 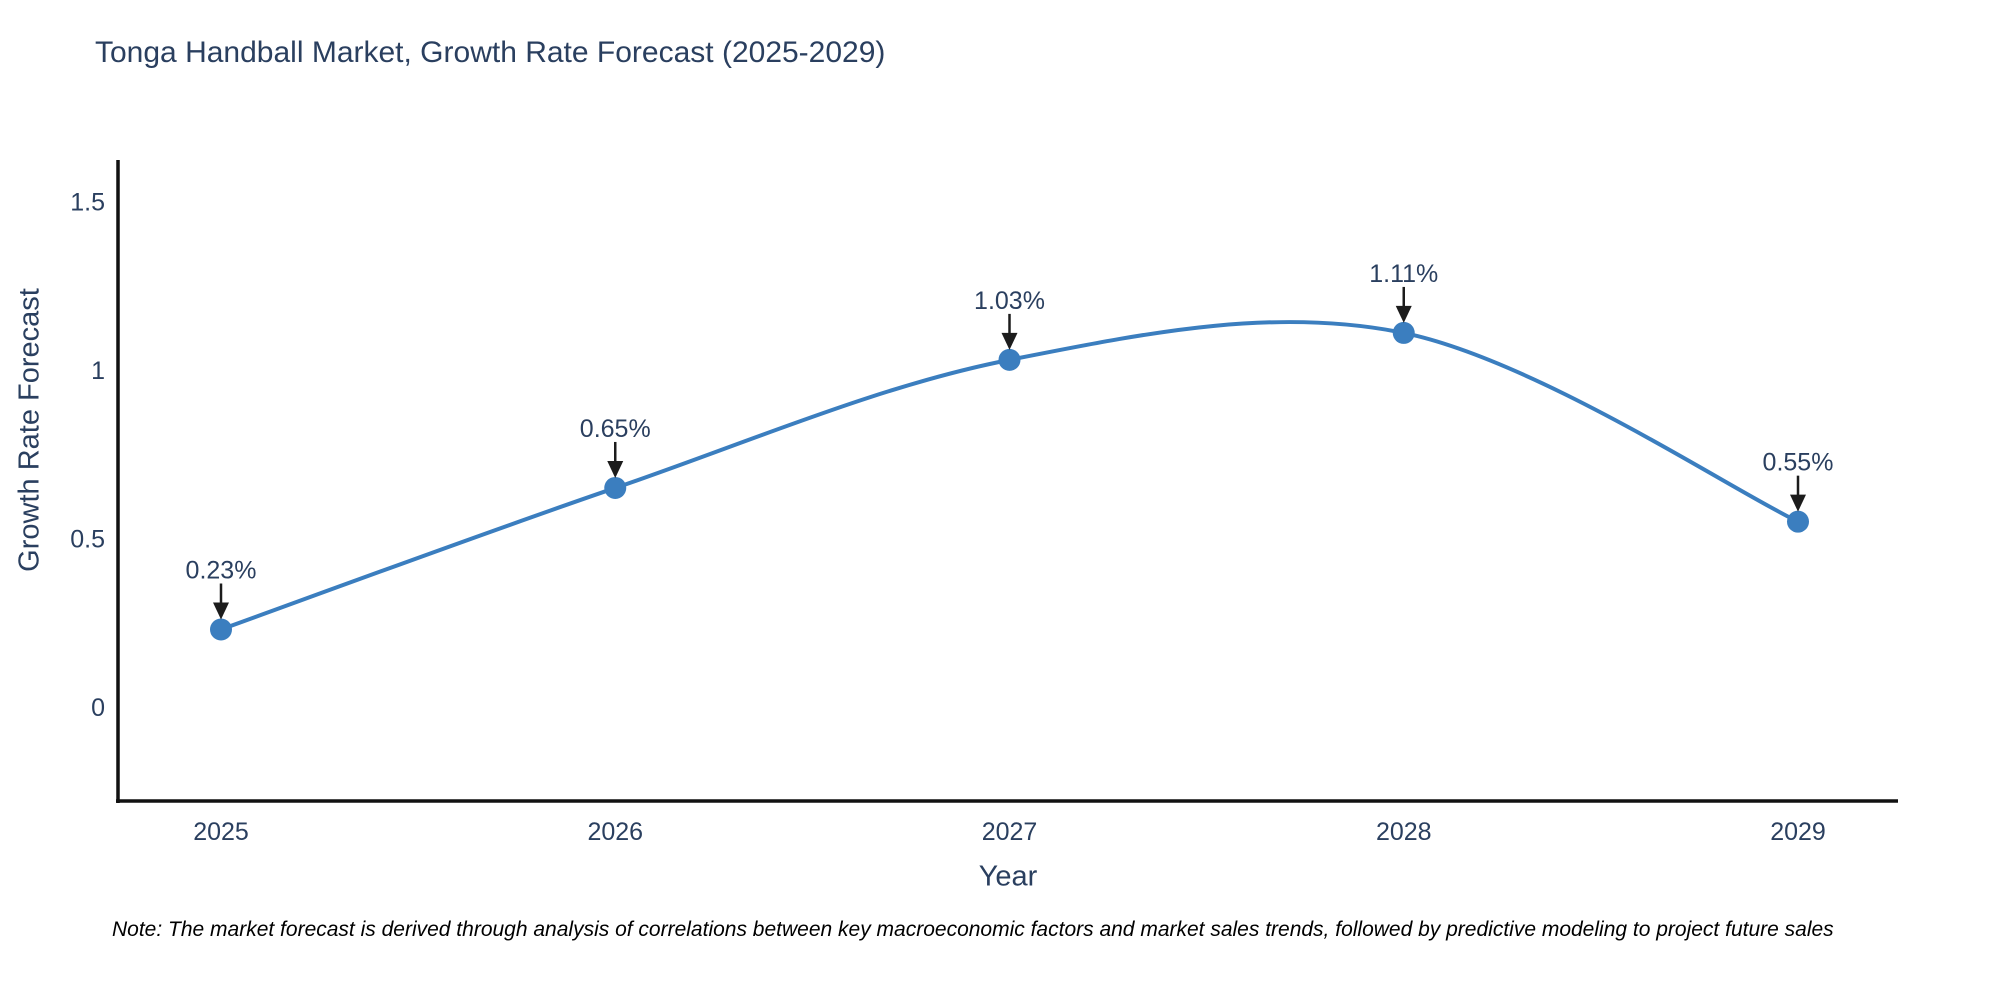 What do you see at coordinates (1403, 274) in the screenshot?
I see `point-annotation-label: 1.11%` at bounding box center [1403, 274].